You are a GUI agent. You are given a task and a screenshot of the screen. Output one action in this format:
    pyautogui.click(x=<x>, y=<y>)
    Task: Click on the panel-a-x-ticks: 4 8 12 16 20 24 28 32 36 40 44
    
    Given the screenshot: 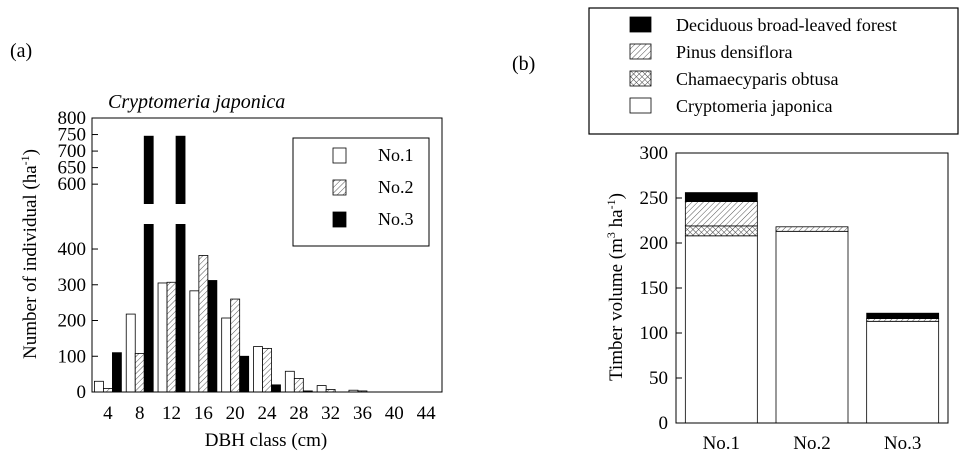 What is the action you would take?
    pyautogui.click(x=269, y=413)
    